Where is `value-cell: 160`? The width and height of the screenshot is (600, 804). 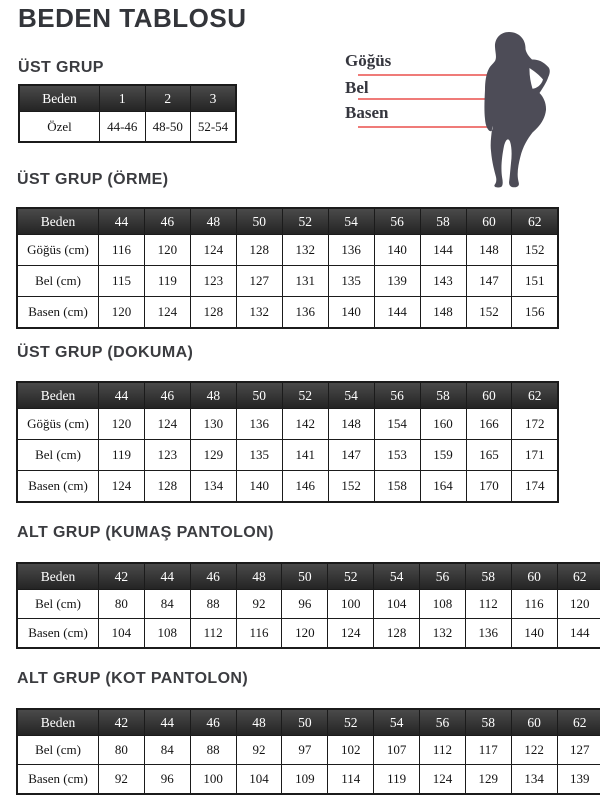
value-cell: 160 is located at coordinates (443, 424).